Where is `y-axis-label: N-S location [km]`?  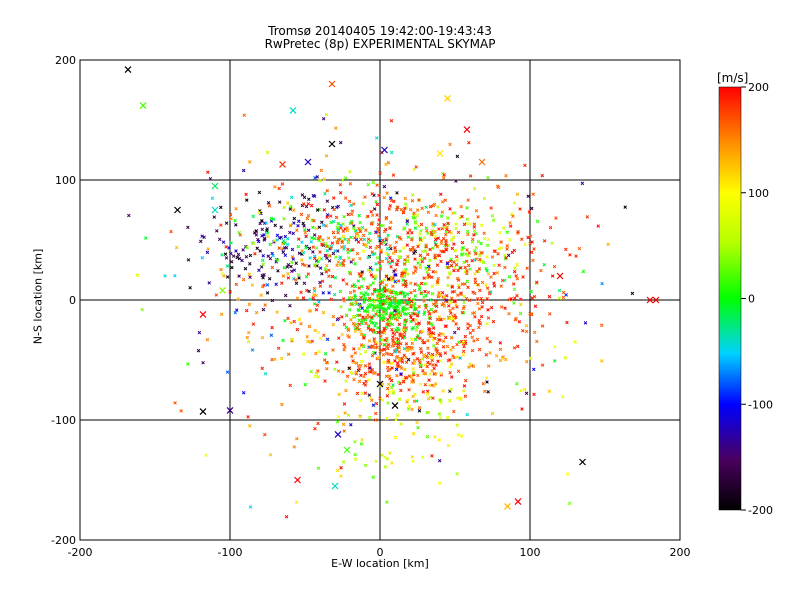
y-axis-label: N-S location [km] is located at coordinates (38, 296).